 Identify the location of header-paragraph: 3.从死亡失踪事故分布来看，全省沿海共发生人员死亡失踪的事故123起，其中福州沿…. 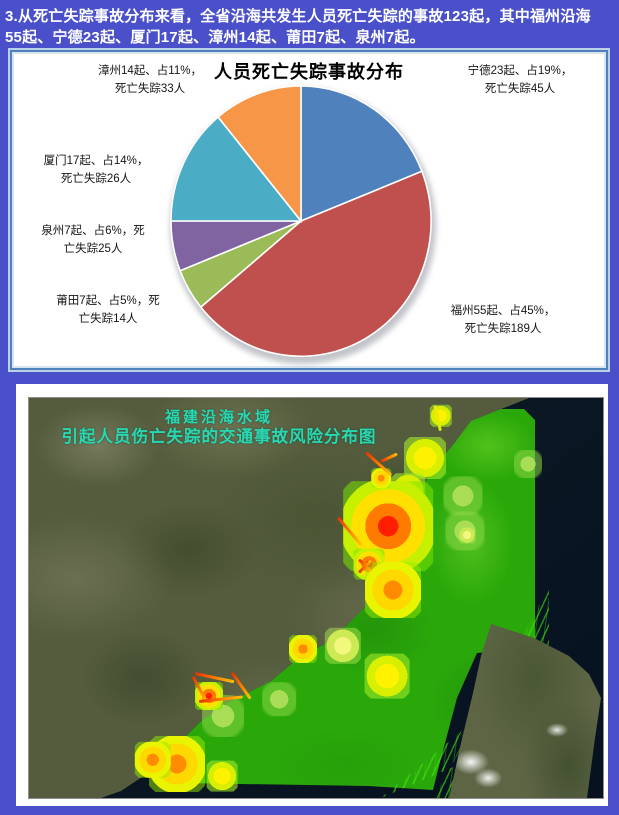
(311, 27).